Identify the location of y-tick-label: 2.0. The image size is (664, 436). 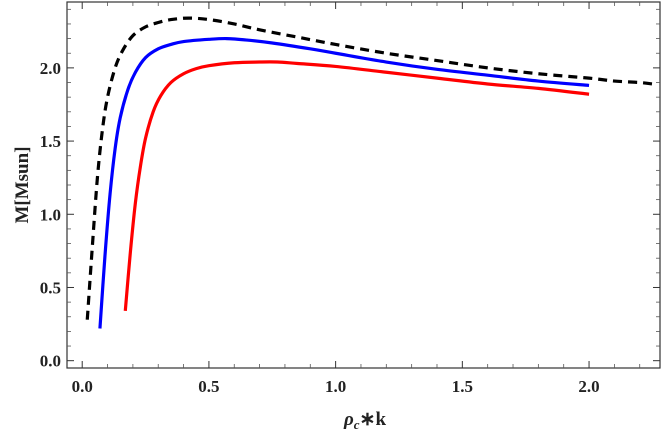
(50, 68).